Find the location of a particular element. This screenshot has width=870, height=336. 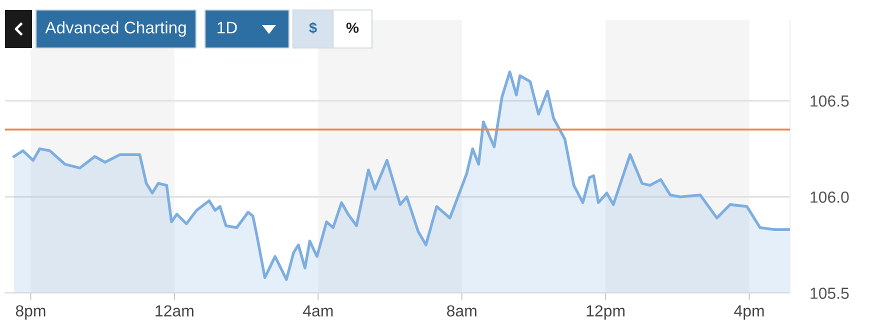

x-tick-label: 4pm is located at coordinates (749, 312).